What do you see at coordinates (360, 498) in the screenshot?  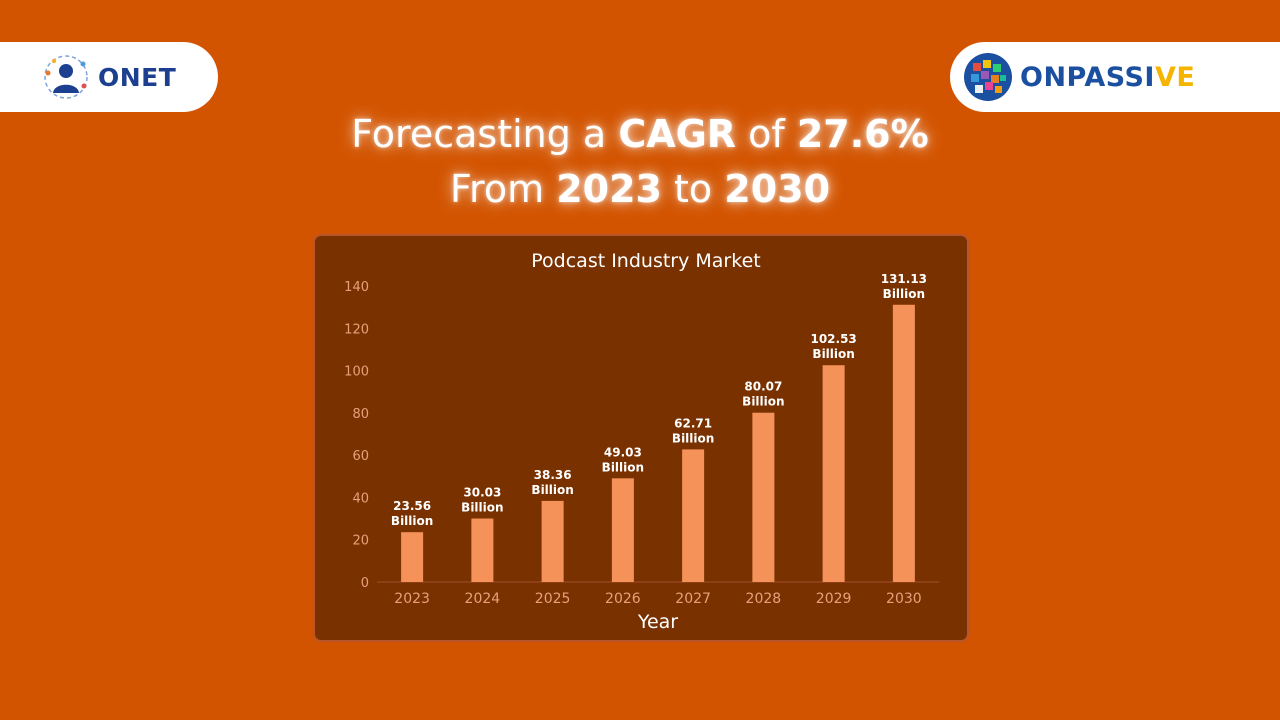 I see `y-tick-label: 40` at bounding box center [360, 498].